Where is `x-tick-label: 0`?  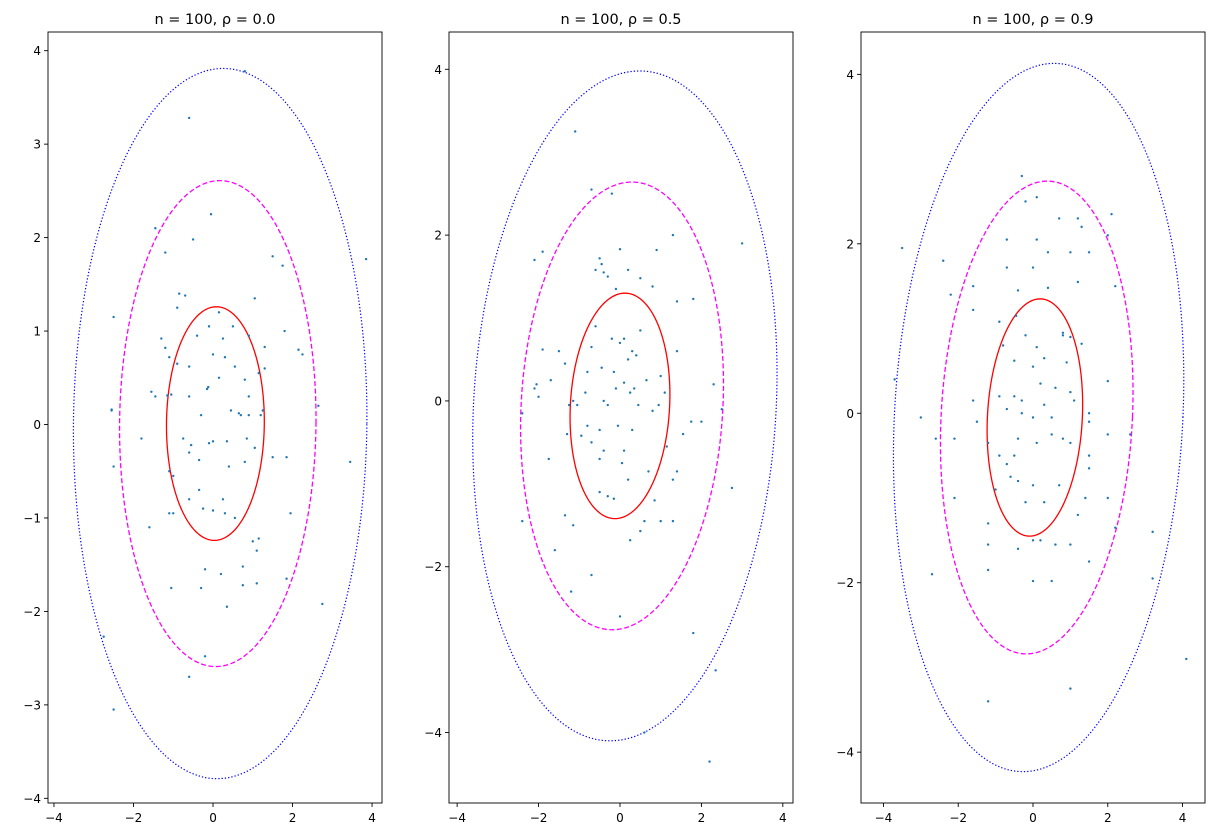
x-tick-label: 0 is located at coordinates (1033, 818).